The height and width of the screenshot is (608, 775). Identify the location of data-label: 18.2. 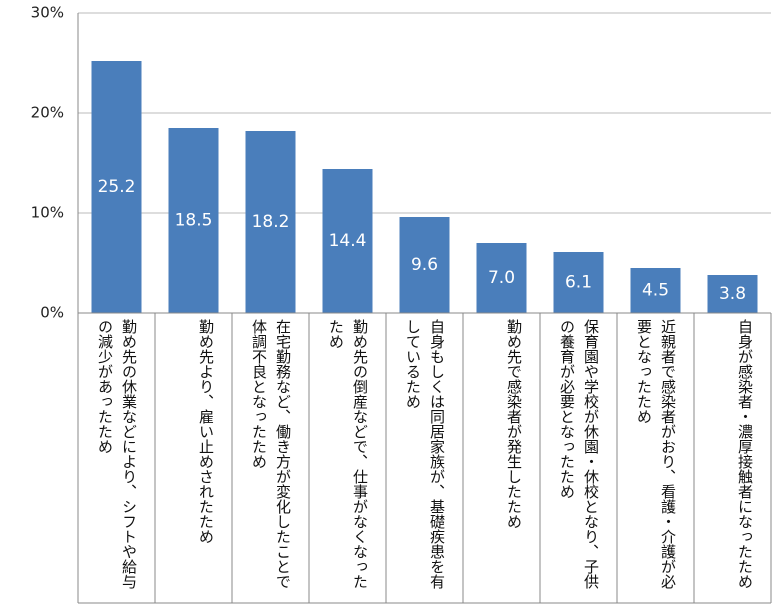
(271, 222).